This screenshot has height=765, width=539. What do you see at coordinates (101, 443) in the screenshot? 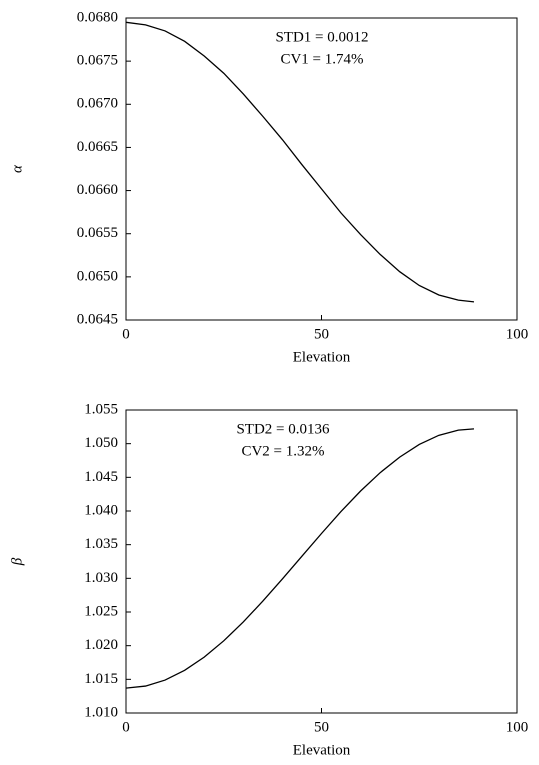
I see `y-tick-label: 1.050` at bounding box center [101, 443].